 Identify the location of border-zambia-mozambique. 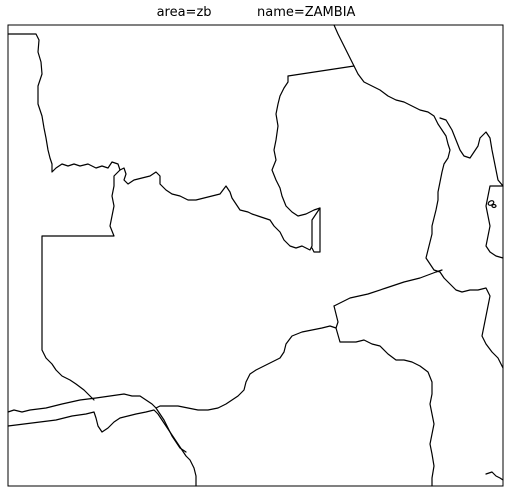
(388, 288).